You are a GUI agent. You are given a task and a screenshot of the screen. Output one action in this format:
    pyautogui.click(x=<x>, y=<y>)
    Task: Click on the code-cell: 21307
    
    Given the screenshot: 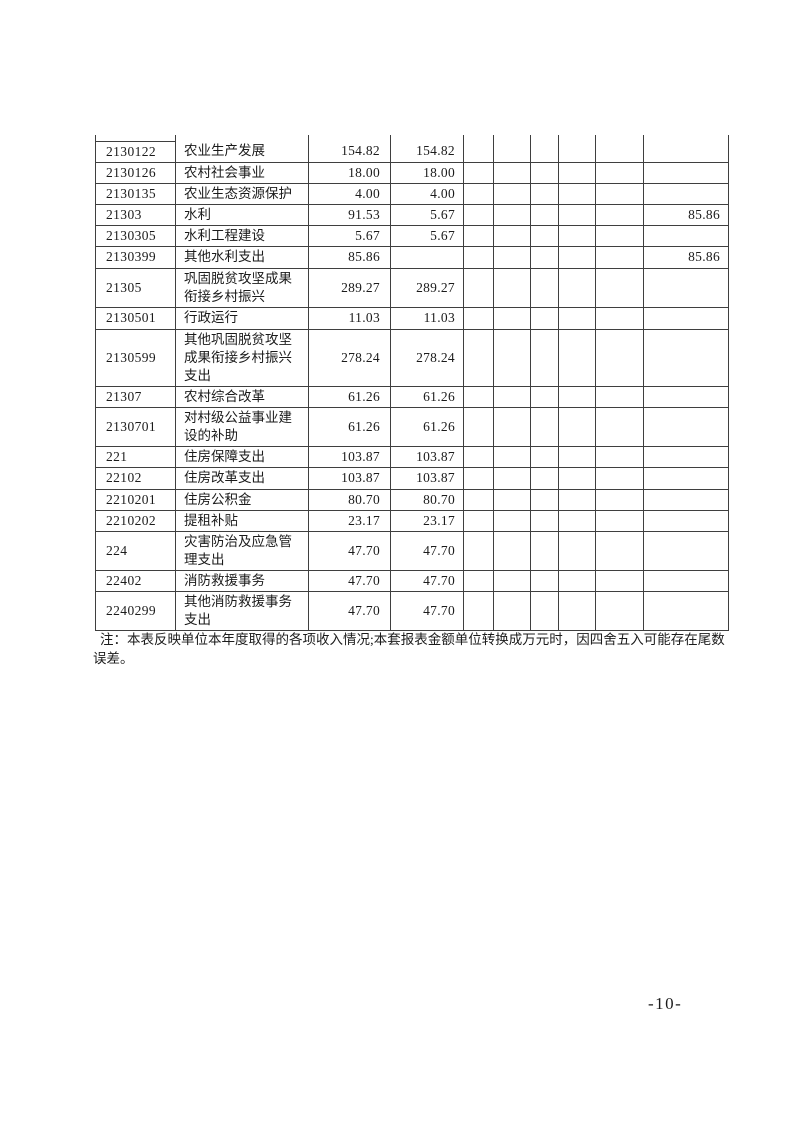 What is the action you would take?
    pyautogui.click(x=135, y=397)
    